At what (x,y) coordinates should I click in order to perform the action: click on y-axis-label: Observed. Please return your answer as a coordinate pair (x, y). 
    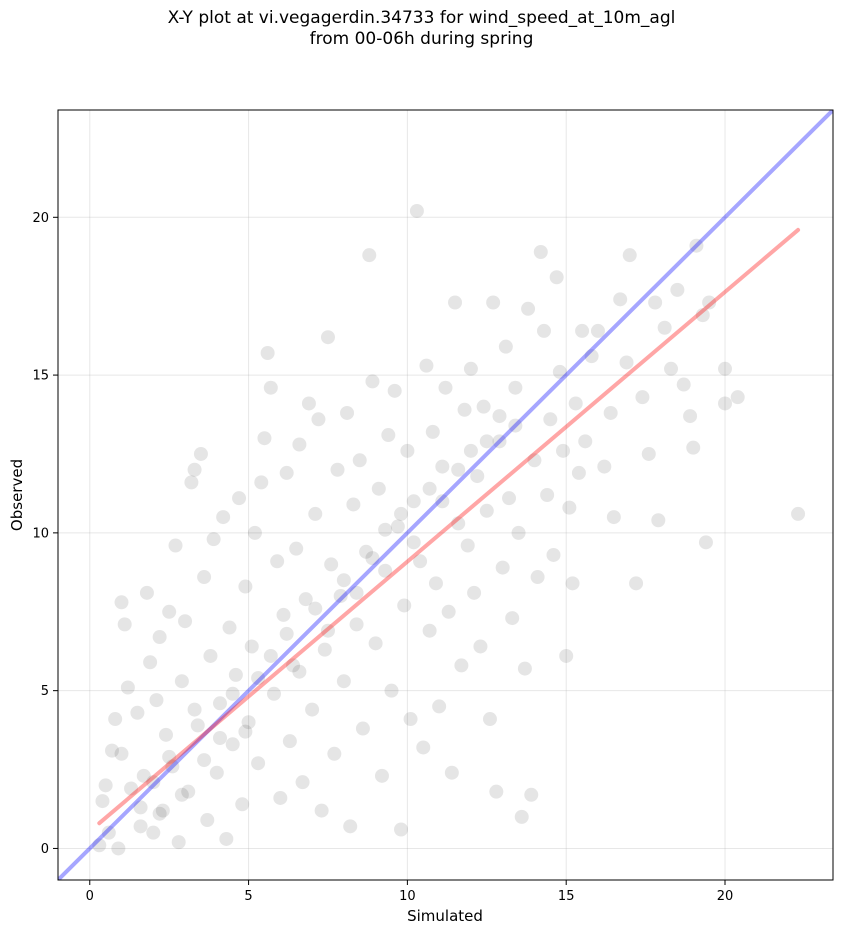
    Looking at the image, I should click on (17, 495).